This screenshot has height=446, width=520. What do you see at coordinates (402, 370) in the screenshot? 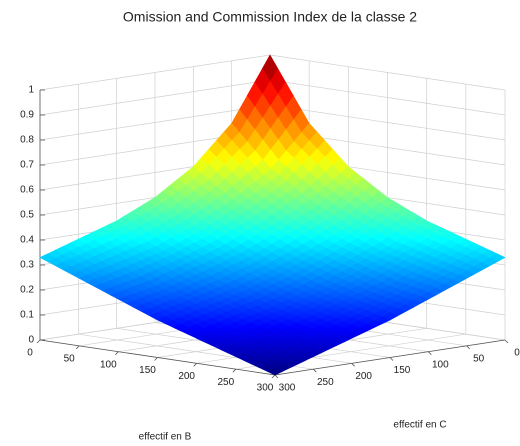
I see `y-tick-label: 150` at bounding box center [402, 370].